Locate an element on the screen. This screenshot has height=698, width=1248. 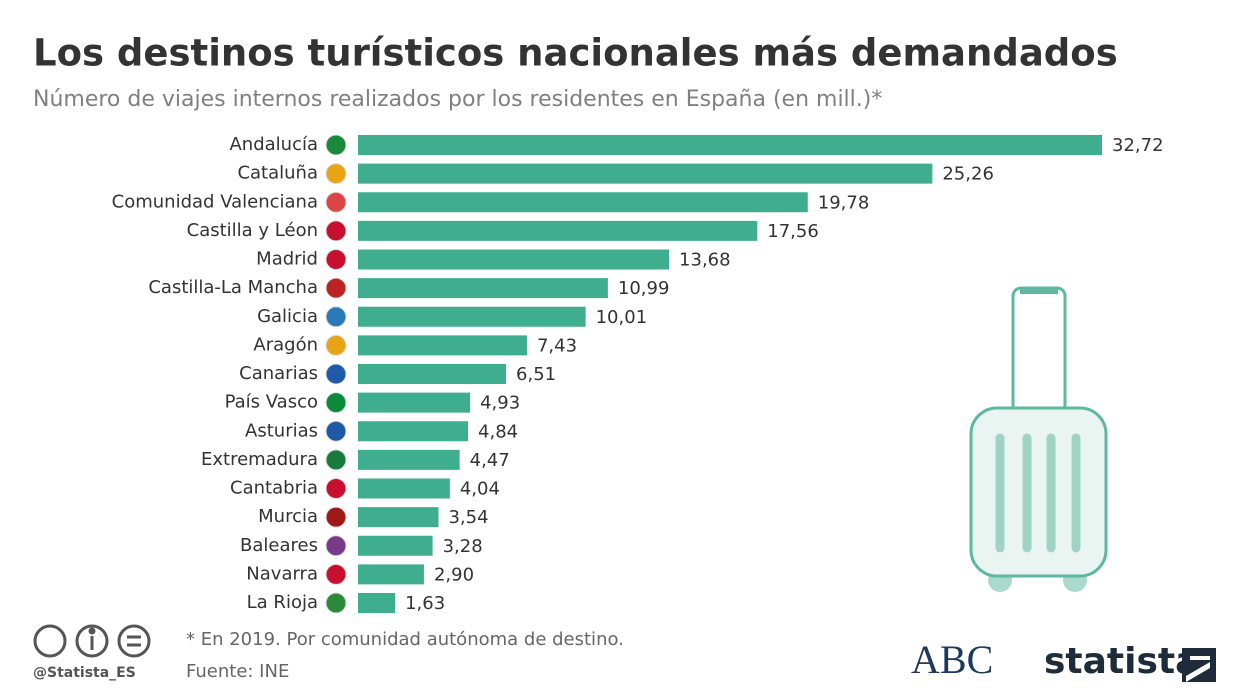
y-tick-label: Navarra is located at coordinates (282, 573).